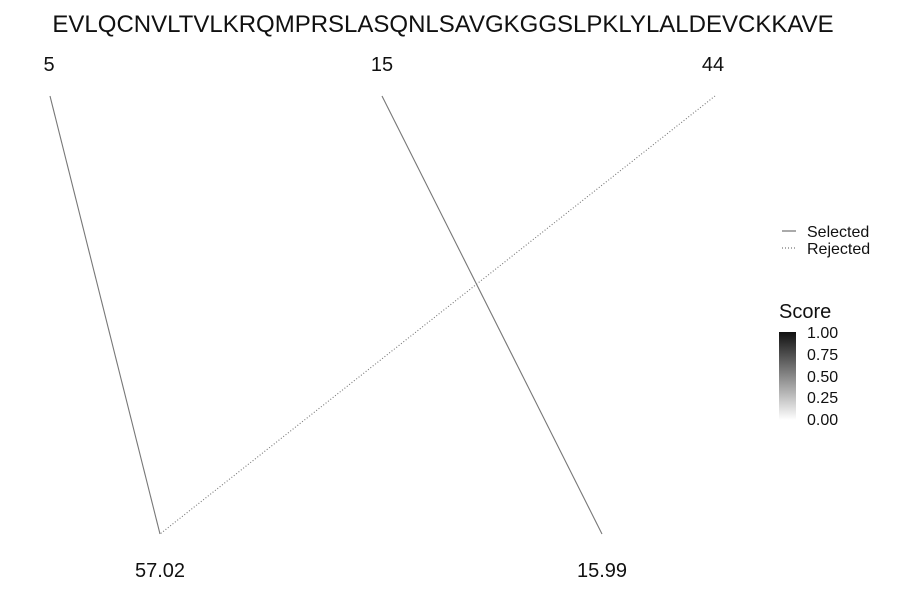  I want to click on colorbar-tick-1-00: 1.00, so click(822, 333).